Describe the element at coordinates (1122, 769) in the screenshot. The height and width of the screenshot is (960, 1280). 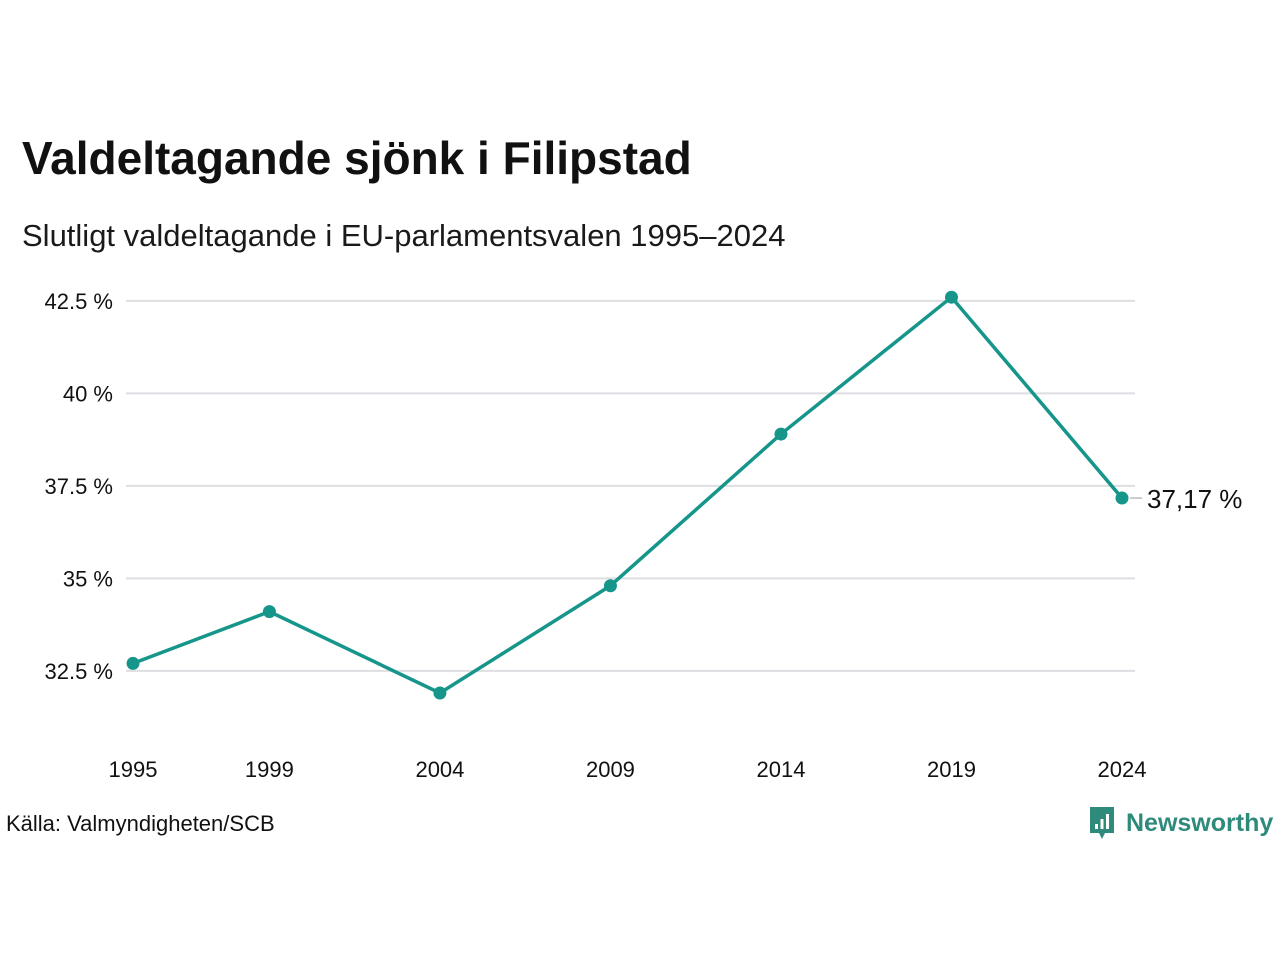
I see `x-tick-label: 2024` at that location.